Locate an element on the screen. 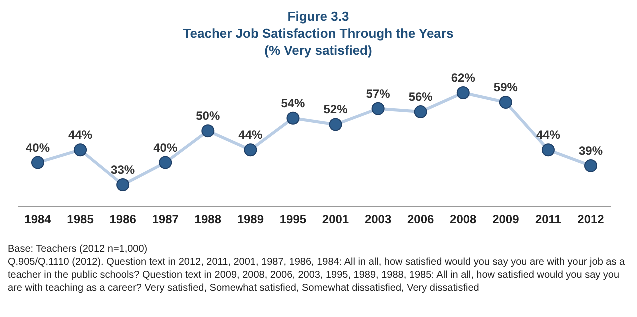 This screenshot has width=637, height=317. data-label: 56% is located at coordinates (421, 97).